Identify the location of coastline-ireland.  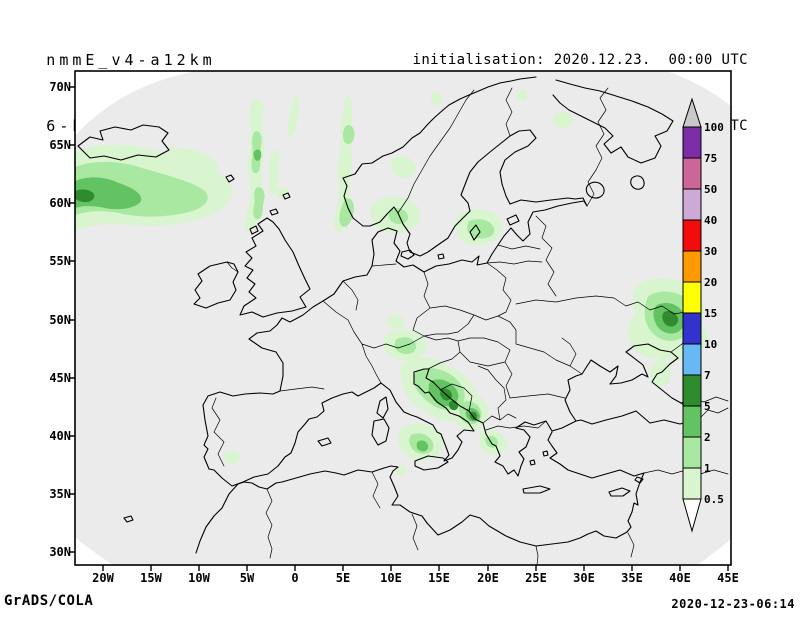
(216, 285).